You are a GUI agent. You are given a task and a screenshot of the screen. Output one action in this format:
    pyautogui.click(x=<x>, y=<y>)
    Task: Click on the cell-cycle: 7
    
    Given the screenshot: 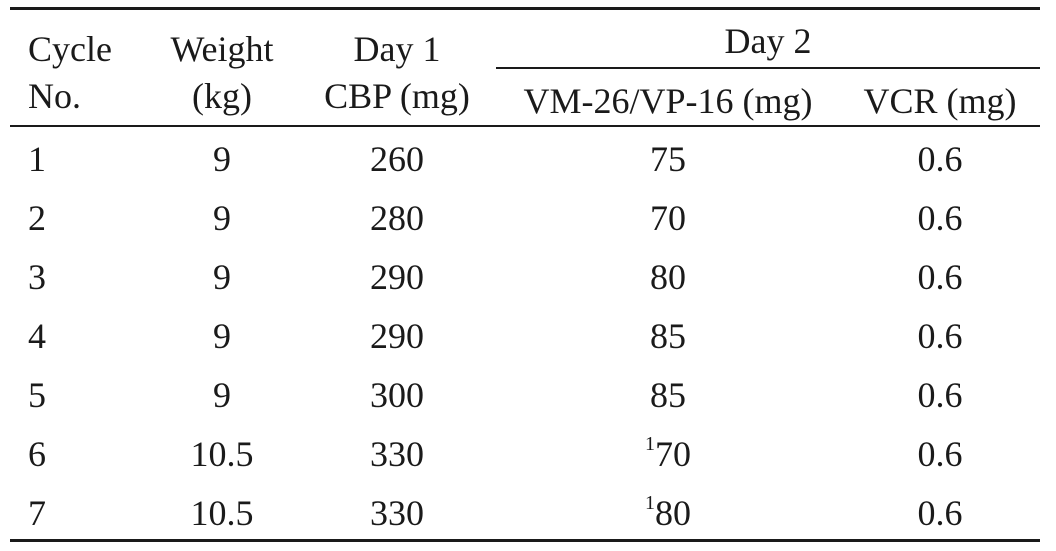 What is the action you would take?
    pyautogui.click(x=37, y=513)
    